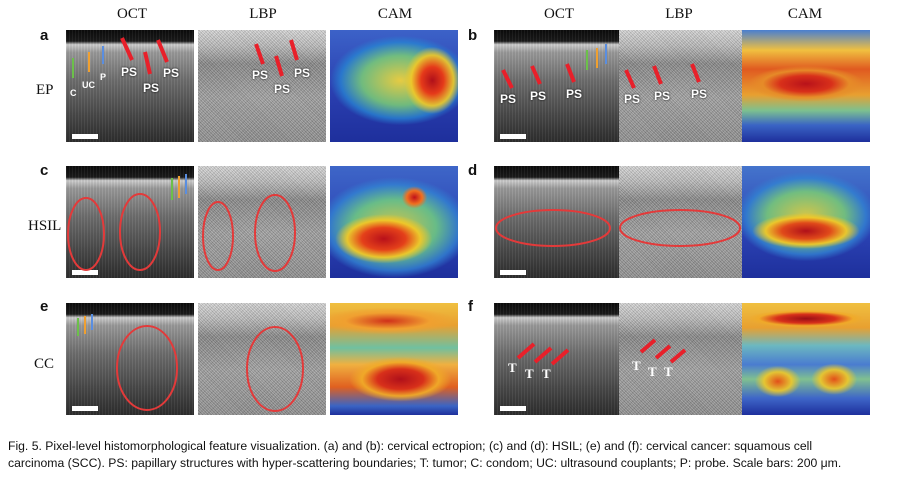  Describe the element at coordinates (663, 352) in the screenshot. I see `arrow-tumor-f-lbp2` at that location.